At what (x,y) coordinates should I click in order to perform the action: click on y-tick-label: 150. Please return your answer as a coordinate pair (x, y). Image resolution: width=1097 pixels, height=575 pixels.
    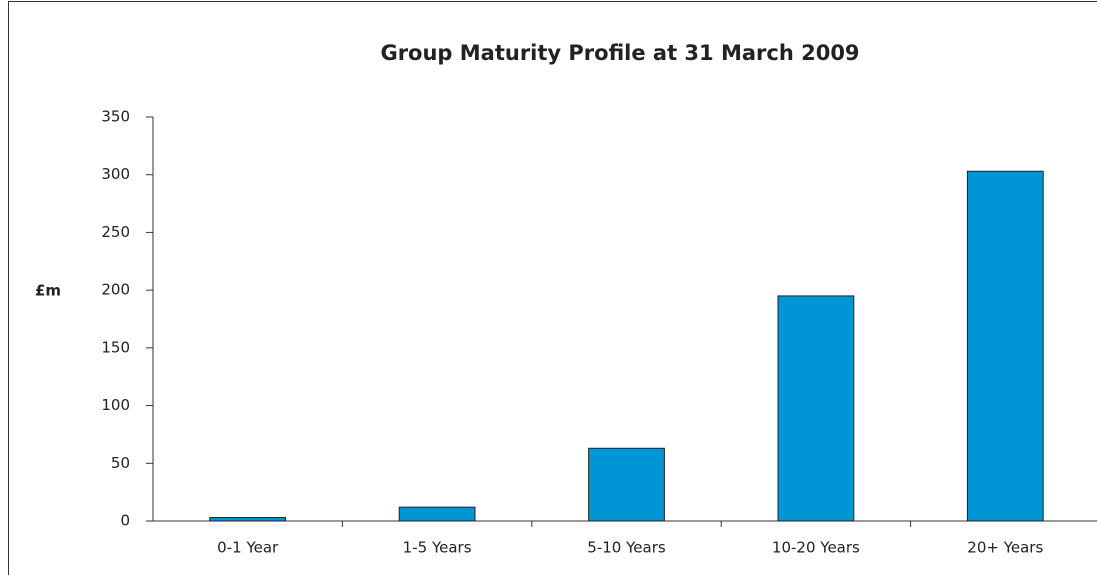
    Looking at the image, I should click on (115, 347).